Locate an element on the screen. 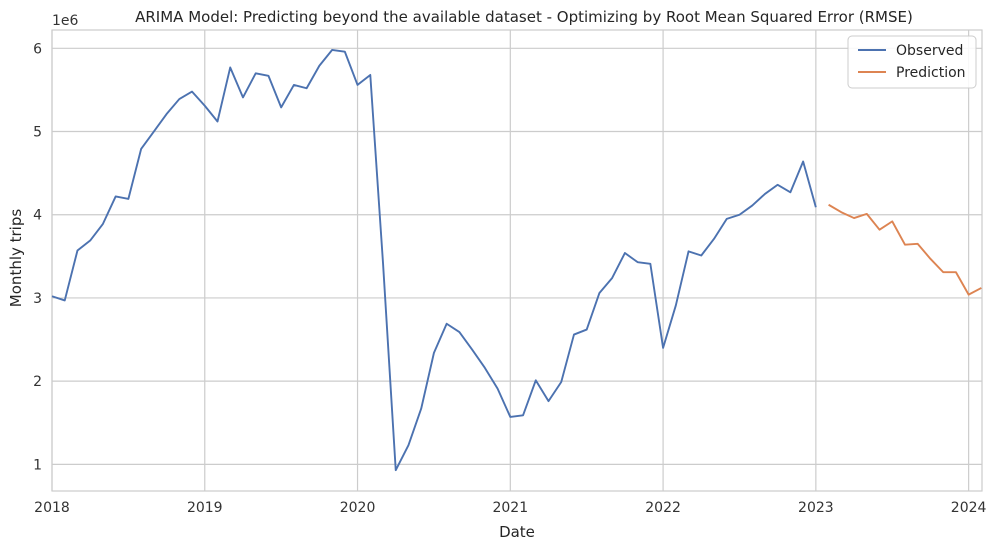 The height and width of the screenshot is (550, 996). y-axis-label: Monthly trips is located at coordinates (16, 258).